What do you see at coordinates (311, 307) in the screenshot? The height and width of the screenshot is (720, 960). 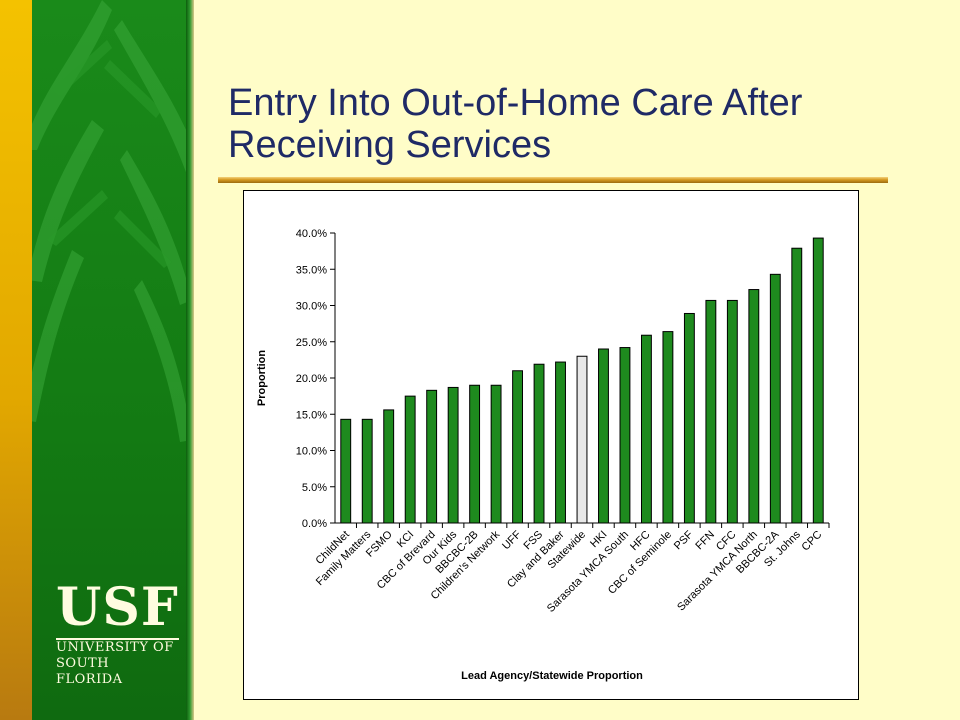 I see `y-tick-label: 30.0%` at bounding box center [311, 307].